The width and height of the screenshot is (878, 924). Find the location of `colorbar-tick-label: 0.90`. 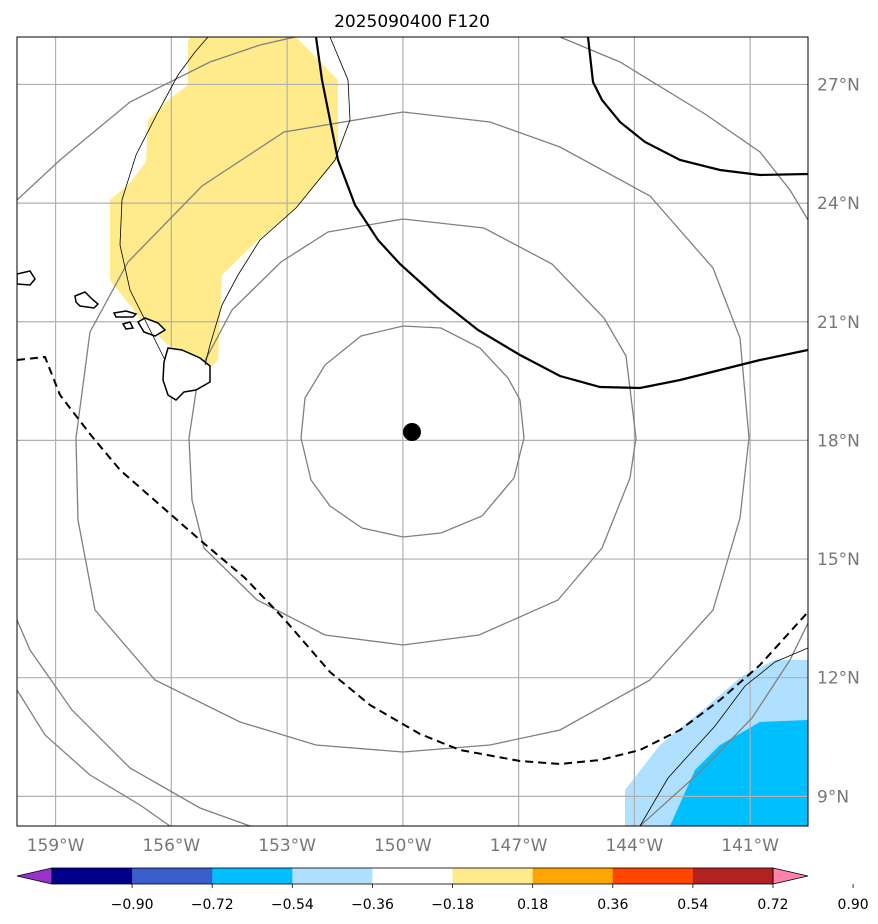

colorbar-tick-label: 0.90 is located at coordinates (853, 905).